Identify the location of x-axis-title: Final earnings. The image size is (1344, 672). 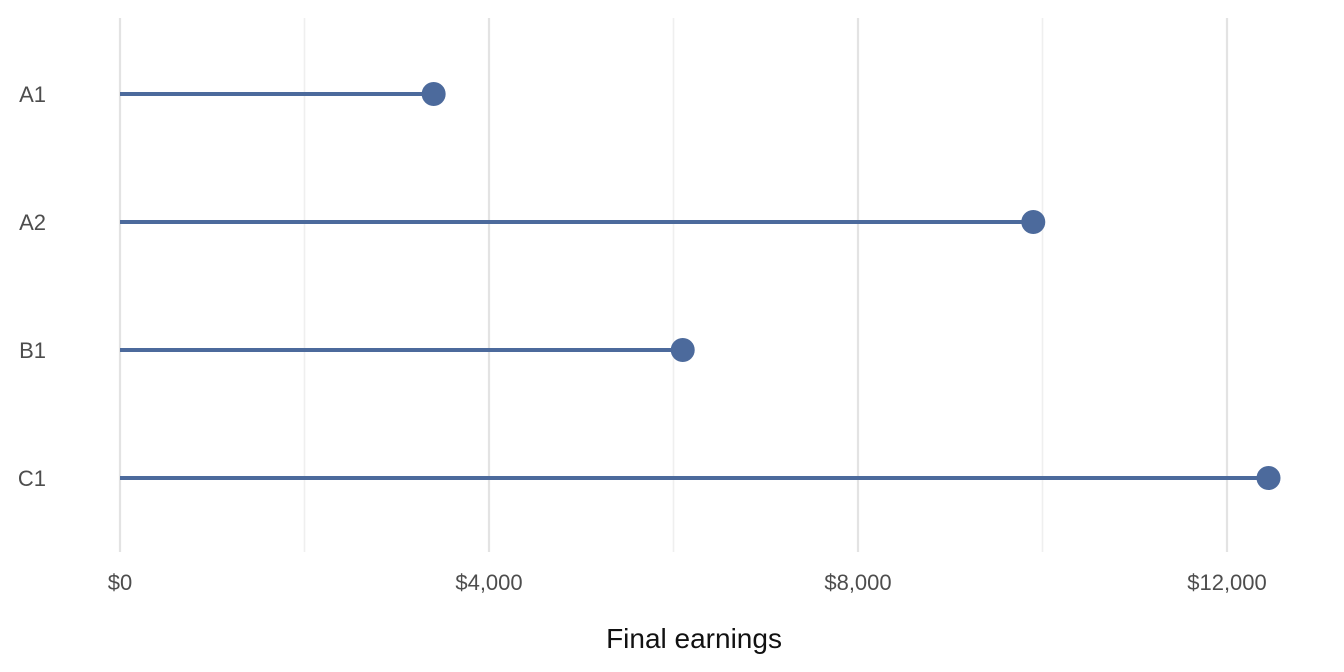
(694, 638).